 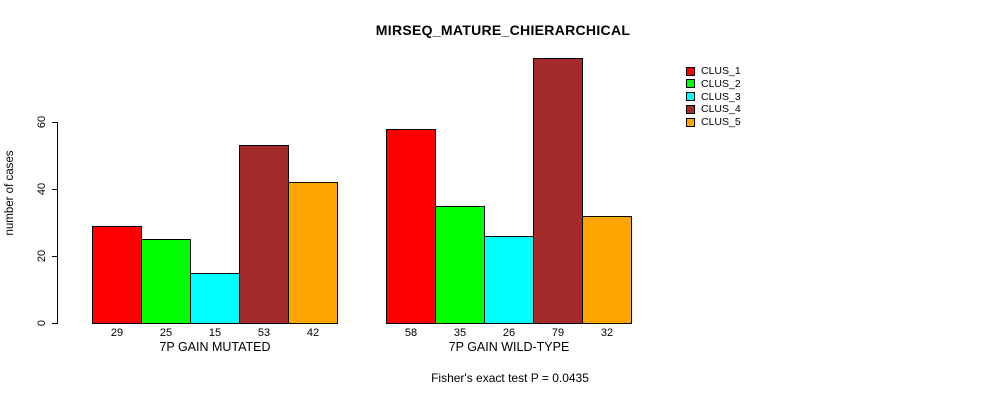 What do you see at coordinates (460, 333) in the screenshot?
I see `bar-value-label: 35` at bounding box center [460, 333].